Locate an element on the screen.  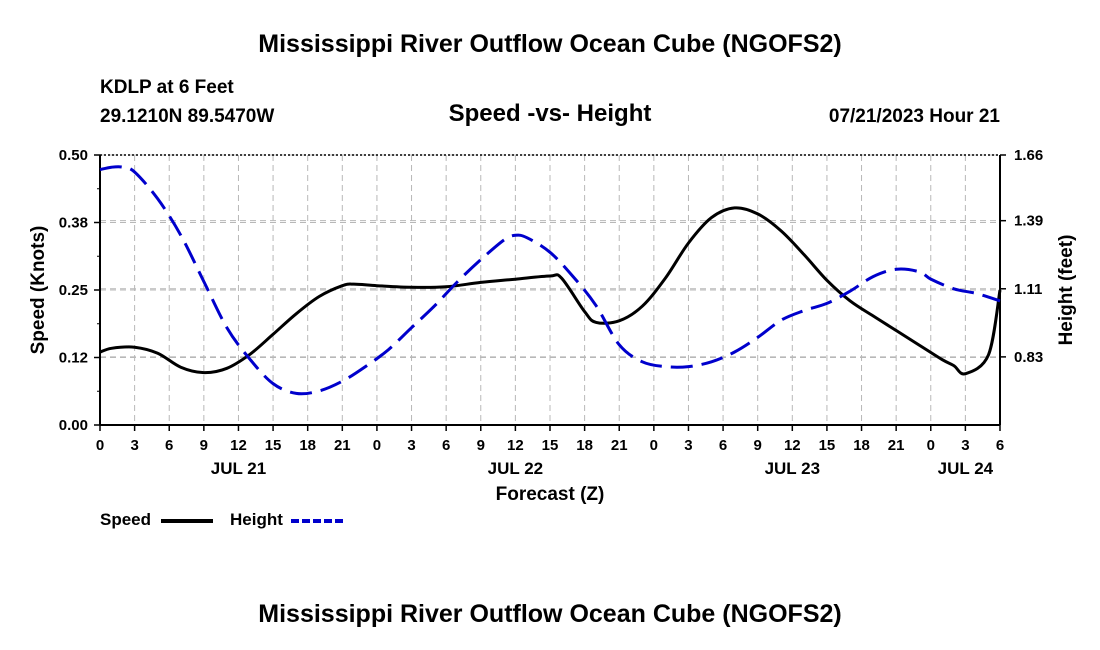
y-tick-label: 0.38 is located at coordinates (73, 223).